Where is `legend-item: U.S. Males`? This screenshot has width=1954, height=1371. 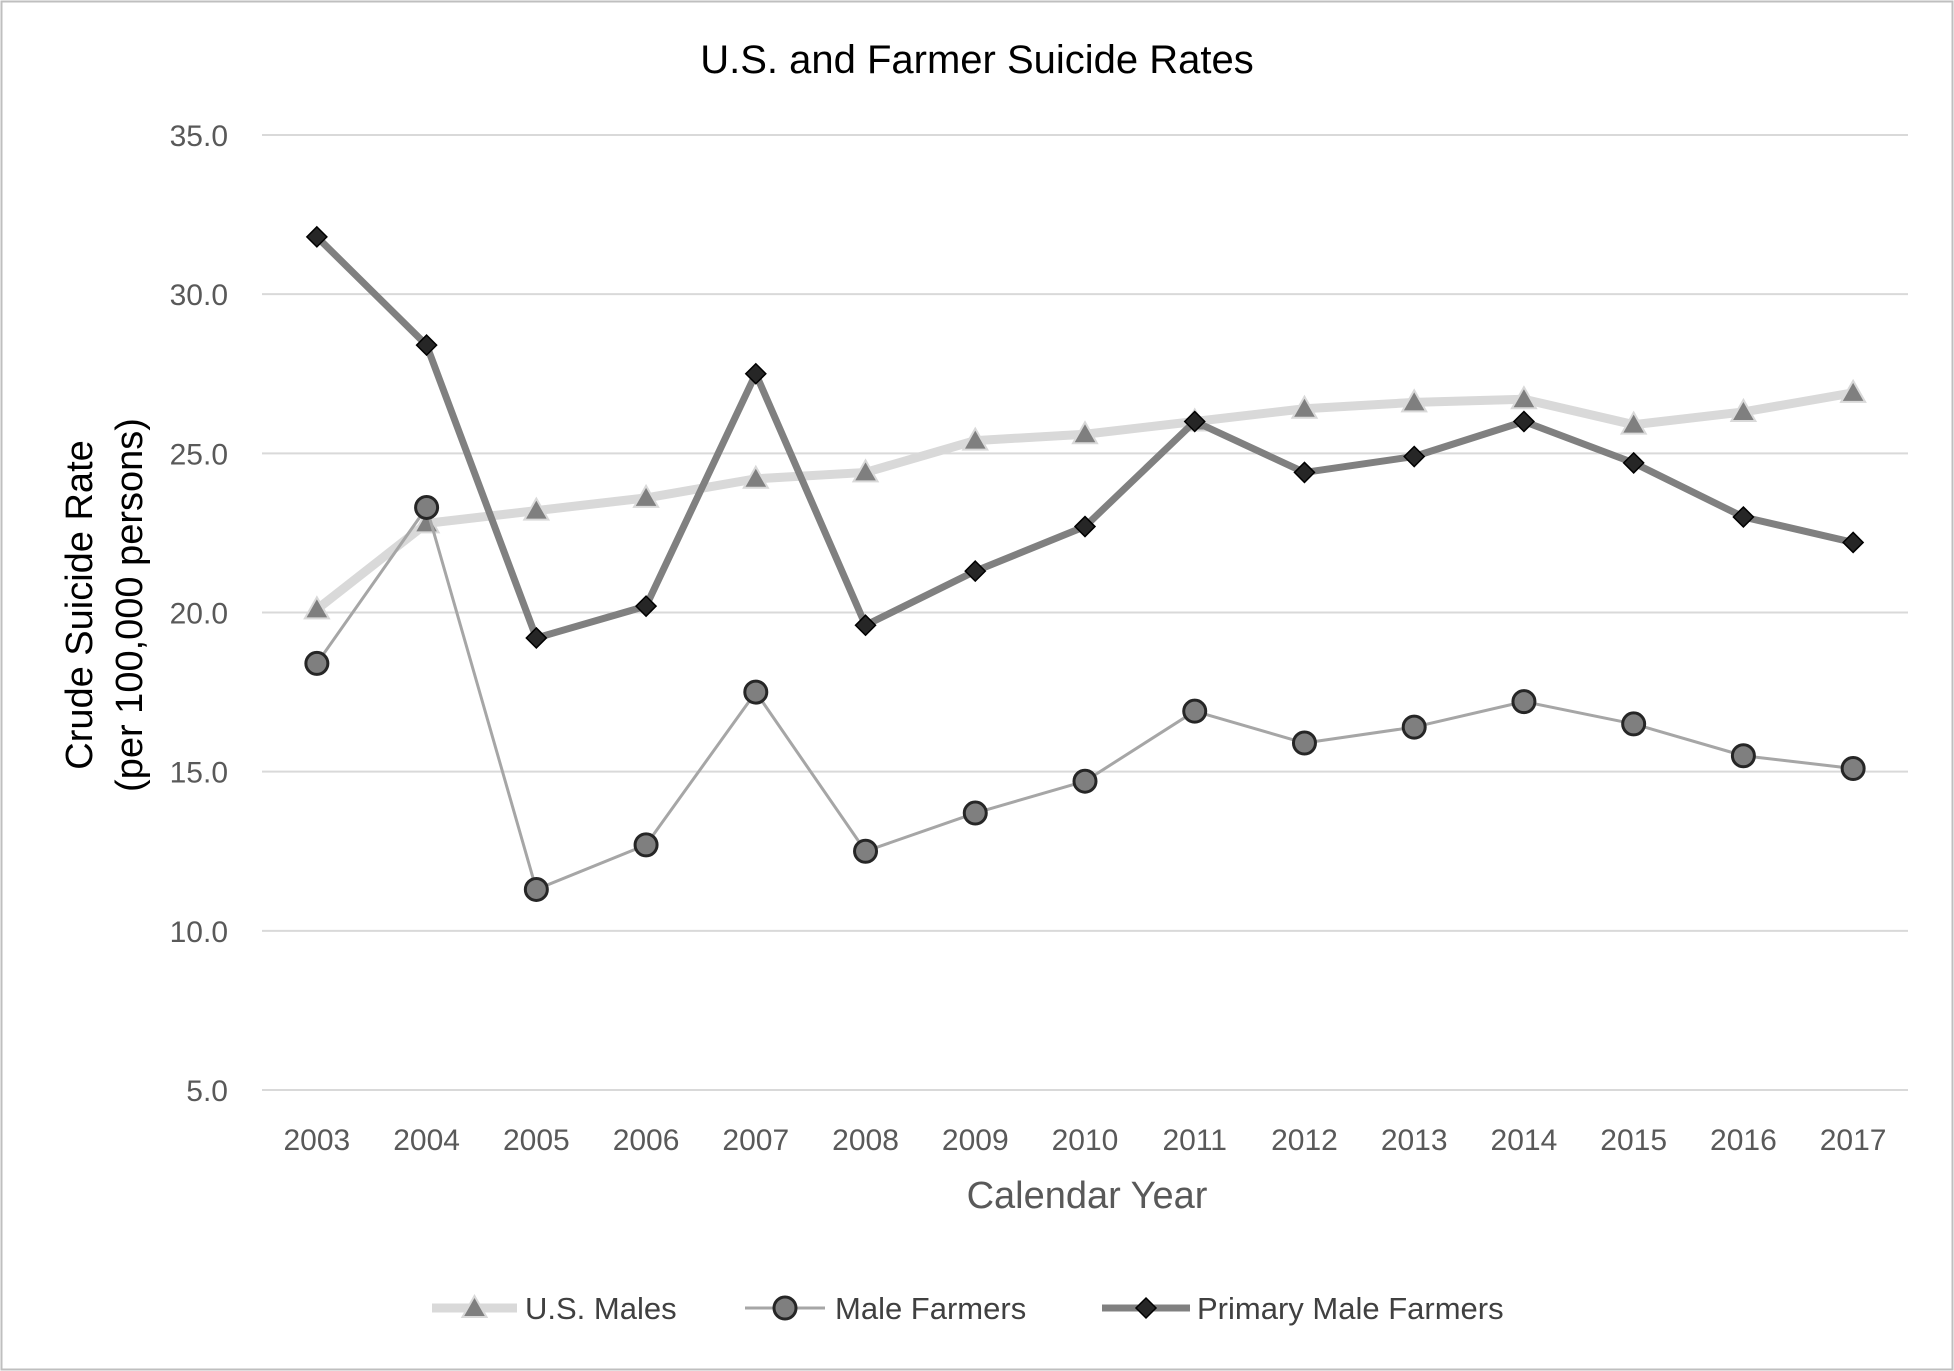 legend-item: U.S. Males is located at coordinates (554, 1308).